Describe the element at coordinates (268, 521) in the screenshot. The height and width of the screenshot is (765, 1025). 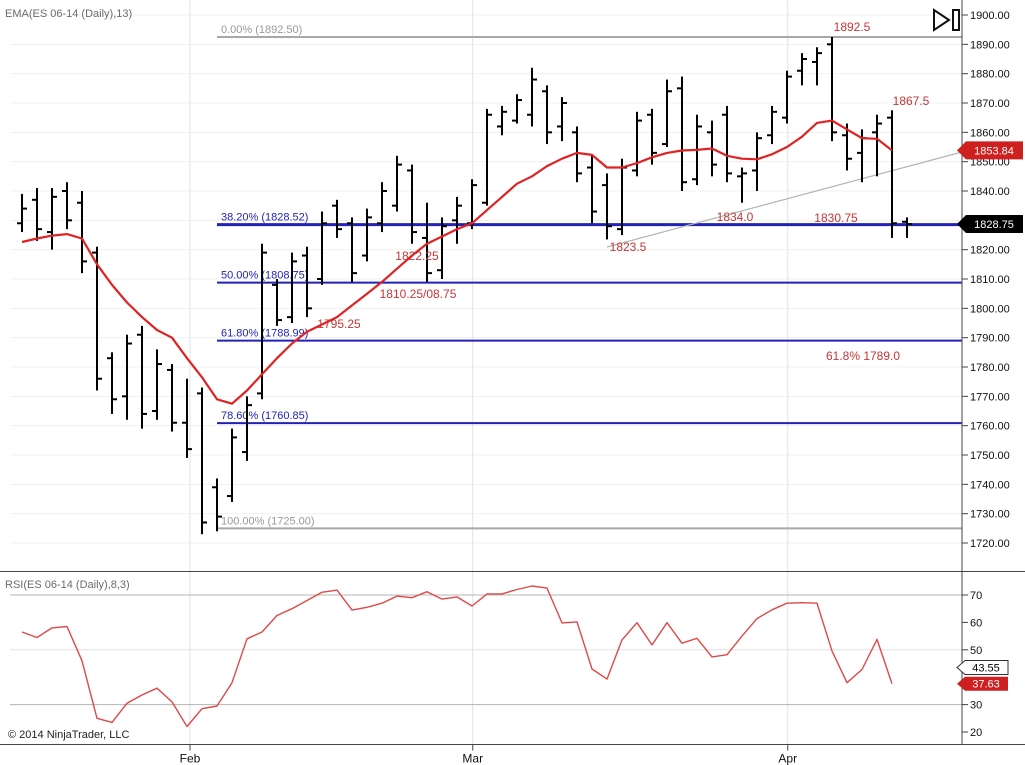
I see `fib-label-100.00%: 100.00% (1725.00)` at that location.